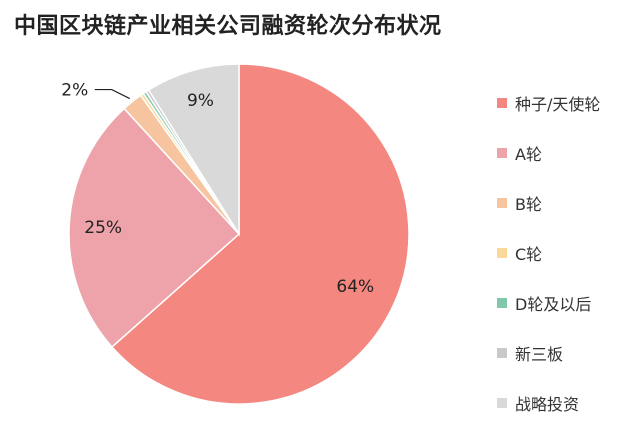 The image size is (633, 442). I want to click on legend-item: C轮, so click(548, 253).